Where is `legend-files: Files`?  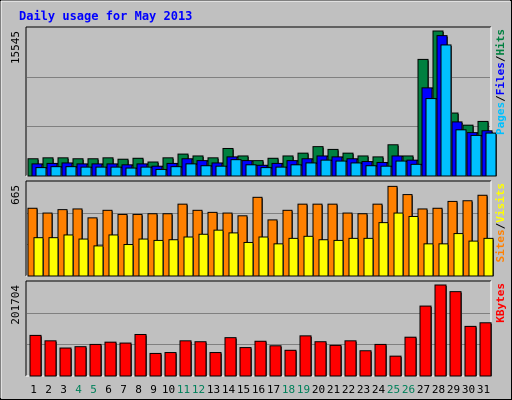 legend-files: Files is located at coordinates (500, 78).